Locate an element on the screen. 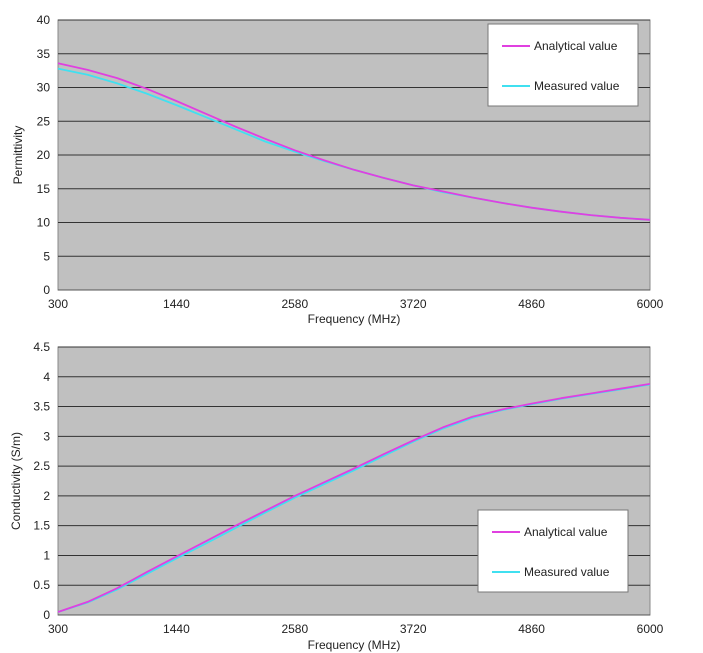 The image size is (703, 653). conductivity-y-tick-label: 3.5 is located at coordinates (41, 407).